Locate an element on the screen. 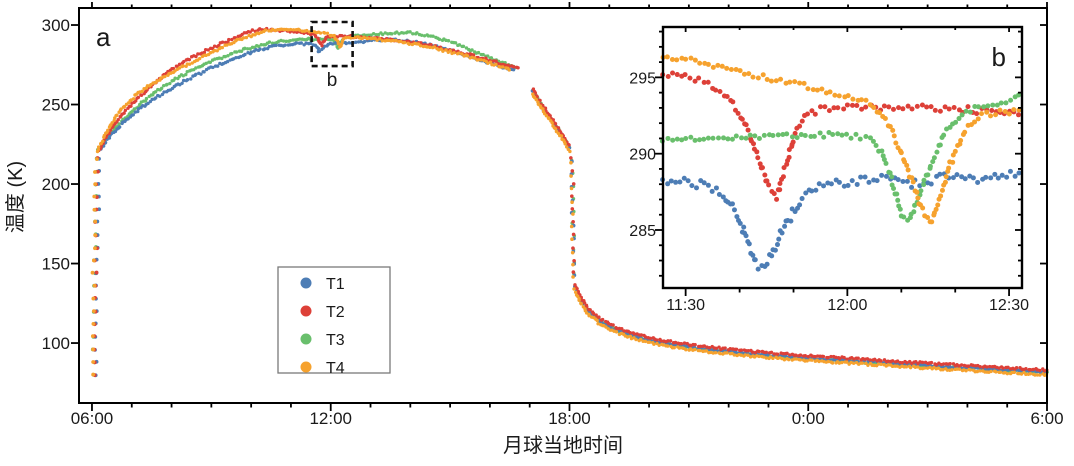  y-tick-label: 295 is located at coordinates (642, 78).